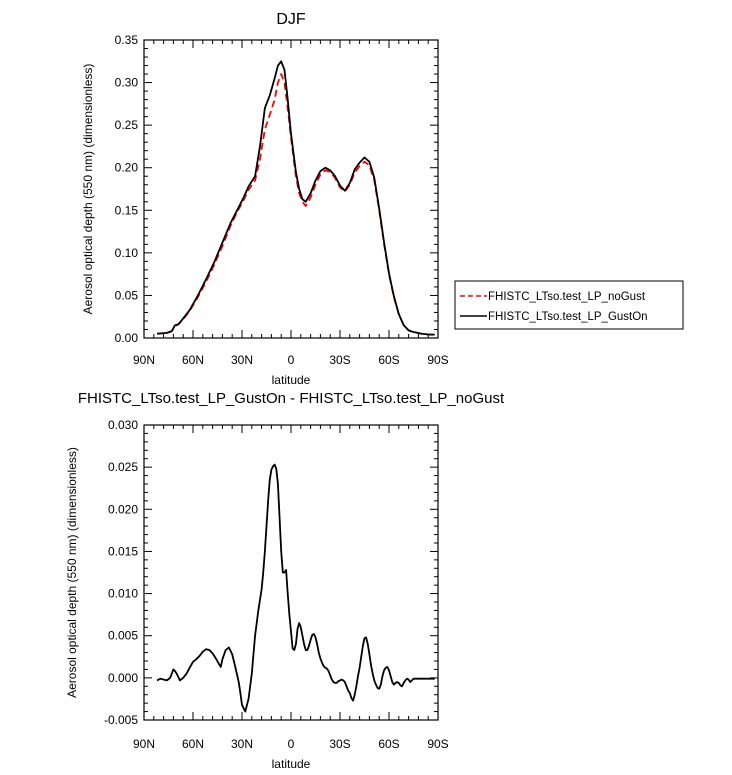 The image size is (732, 775). I want to click on y-tick-label: 0.020, so click(123, 509).